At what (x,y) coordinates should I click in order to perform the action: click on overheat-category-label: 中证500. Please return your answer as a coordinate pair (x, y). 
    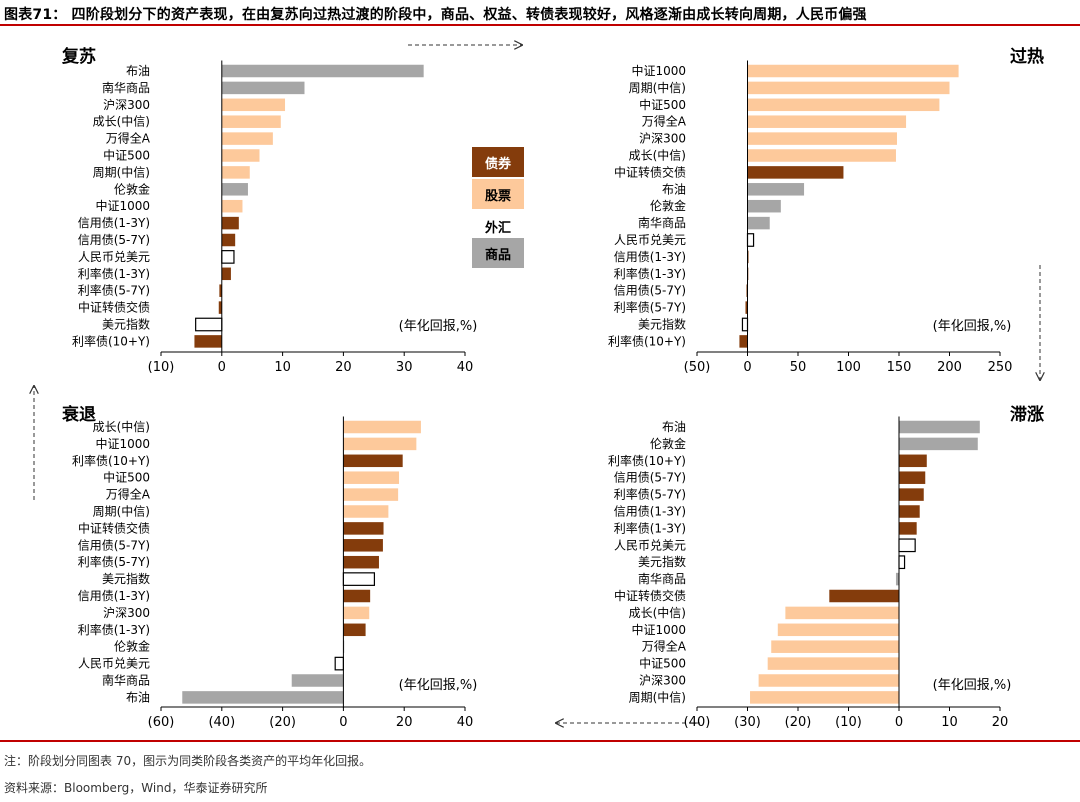
    Looking at the image, I should click on (662, 104).